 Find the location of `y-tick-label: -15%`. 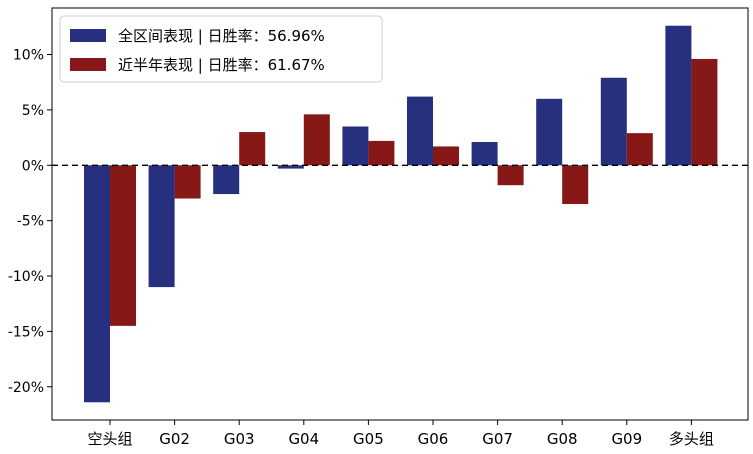

y-tick-label: -15% is located at coordinates (26, 332).